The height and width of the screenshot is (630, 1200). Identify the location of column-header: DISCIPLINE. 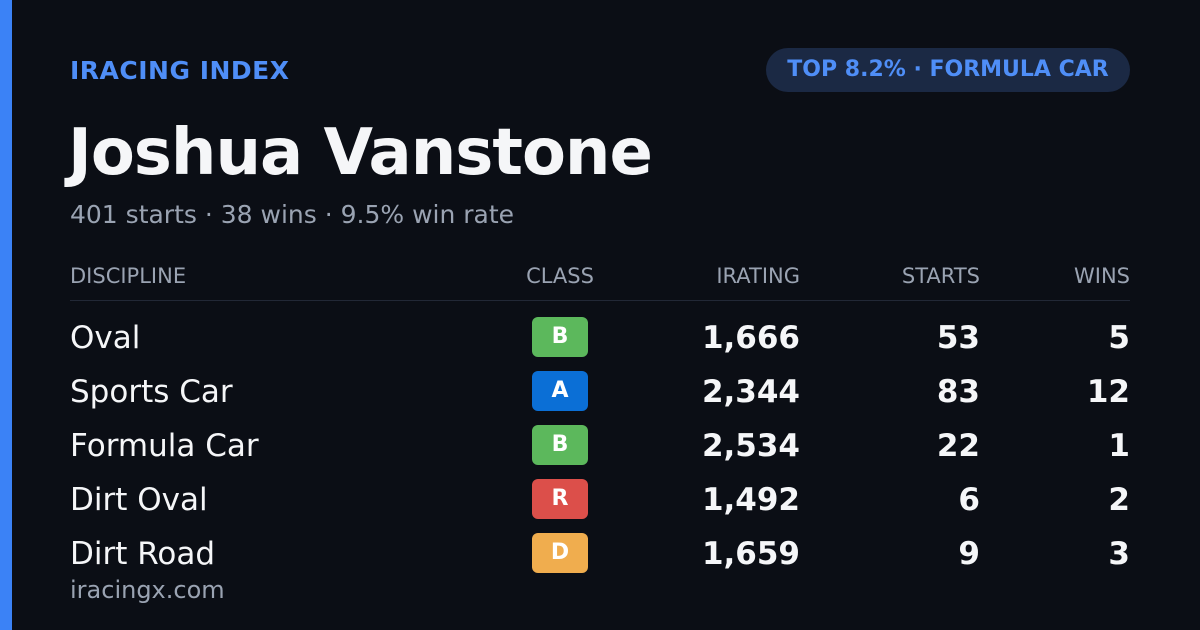
(128, 276).